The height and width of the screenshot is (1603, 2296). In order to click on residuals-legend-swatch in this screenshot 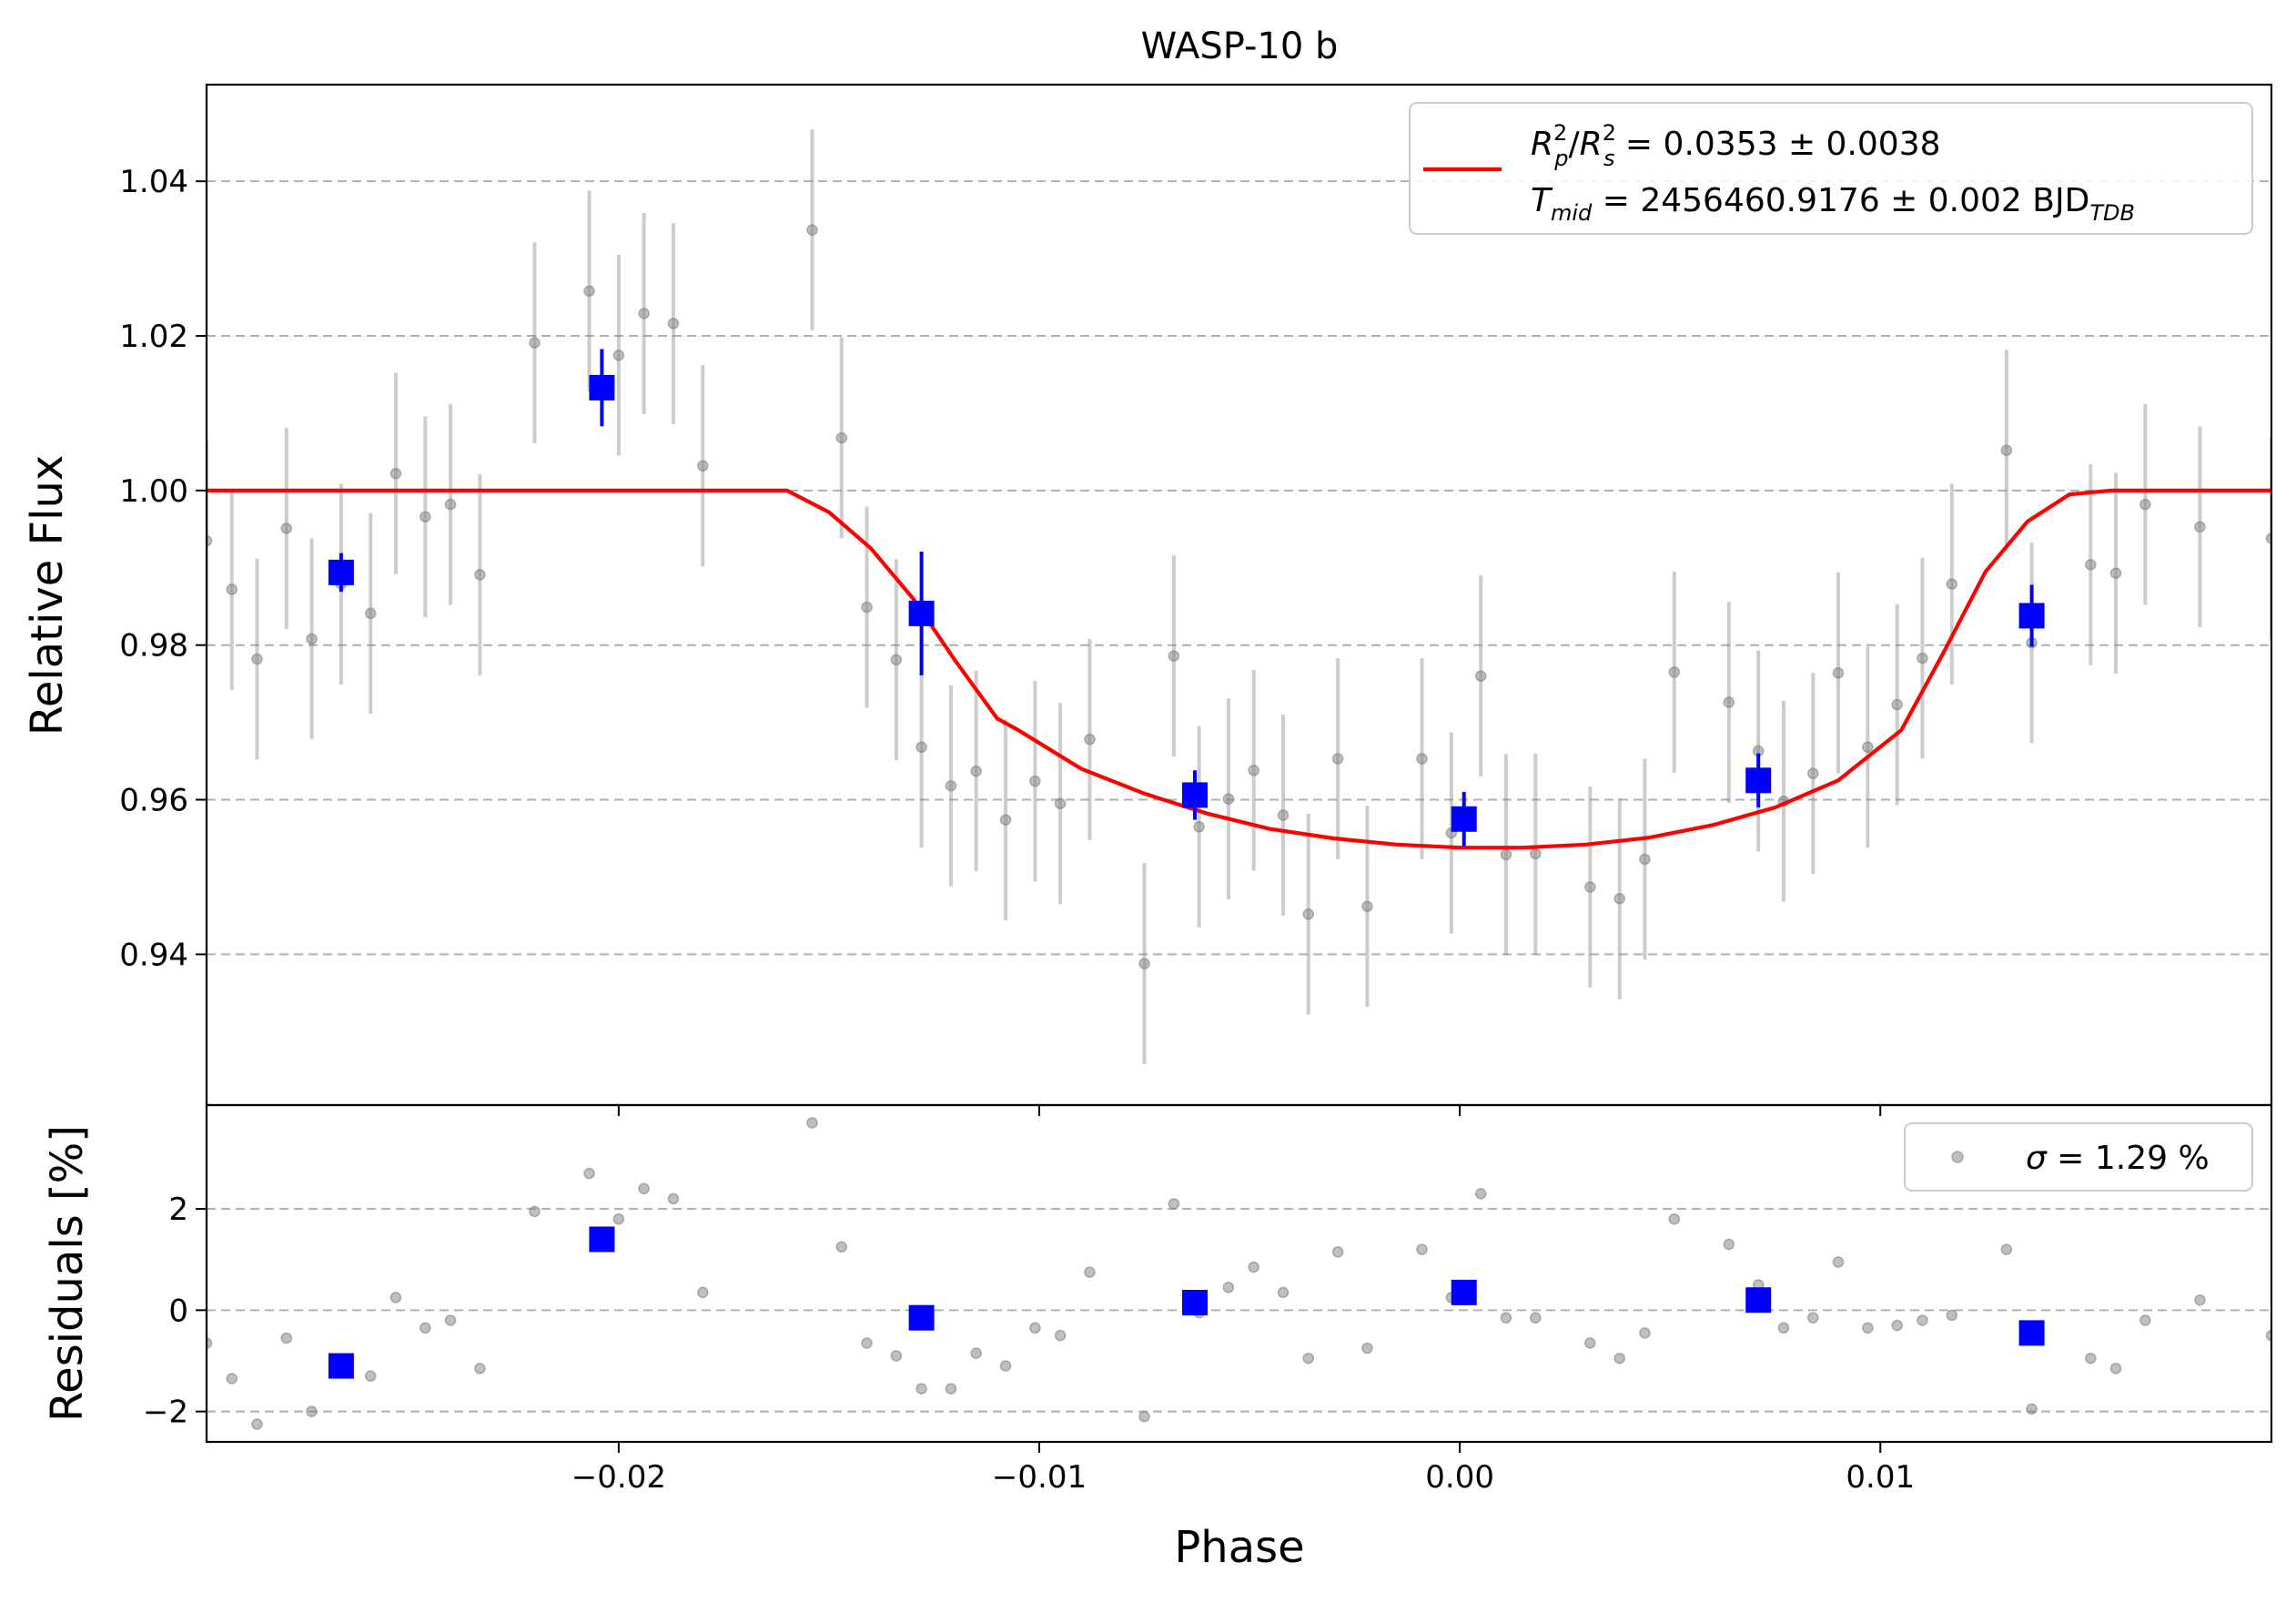, I will do `click(1958, 1157)`.